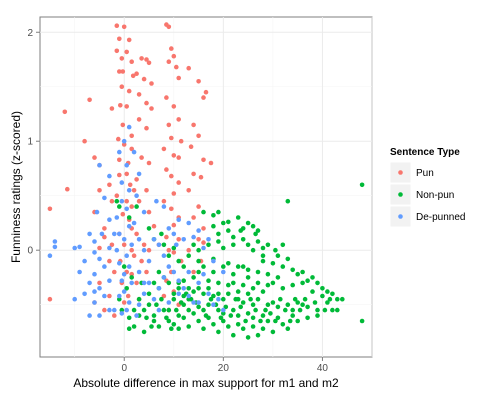 Image resolution: width=500 pixels, height=400 pixels. I want to click on y-axis-ticks: 0 1 2, so click(33, 142).